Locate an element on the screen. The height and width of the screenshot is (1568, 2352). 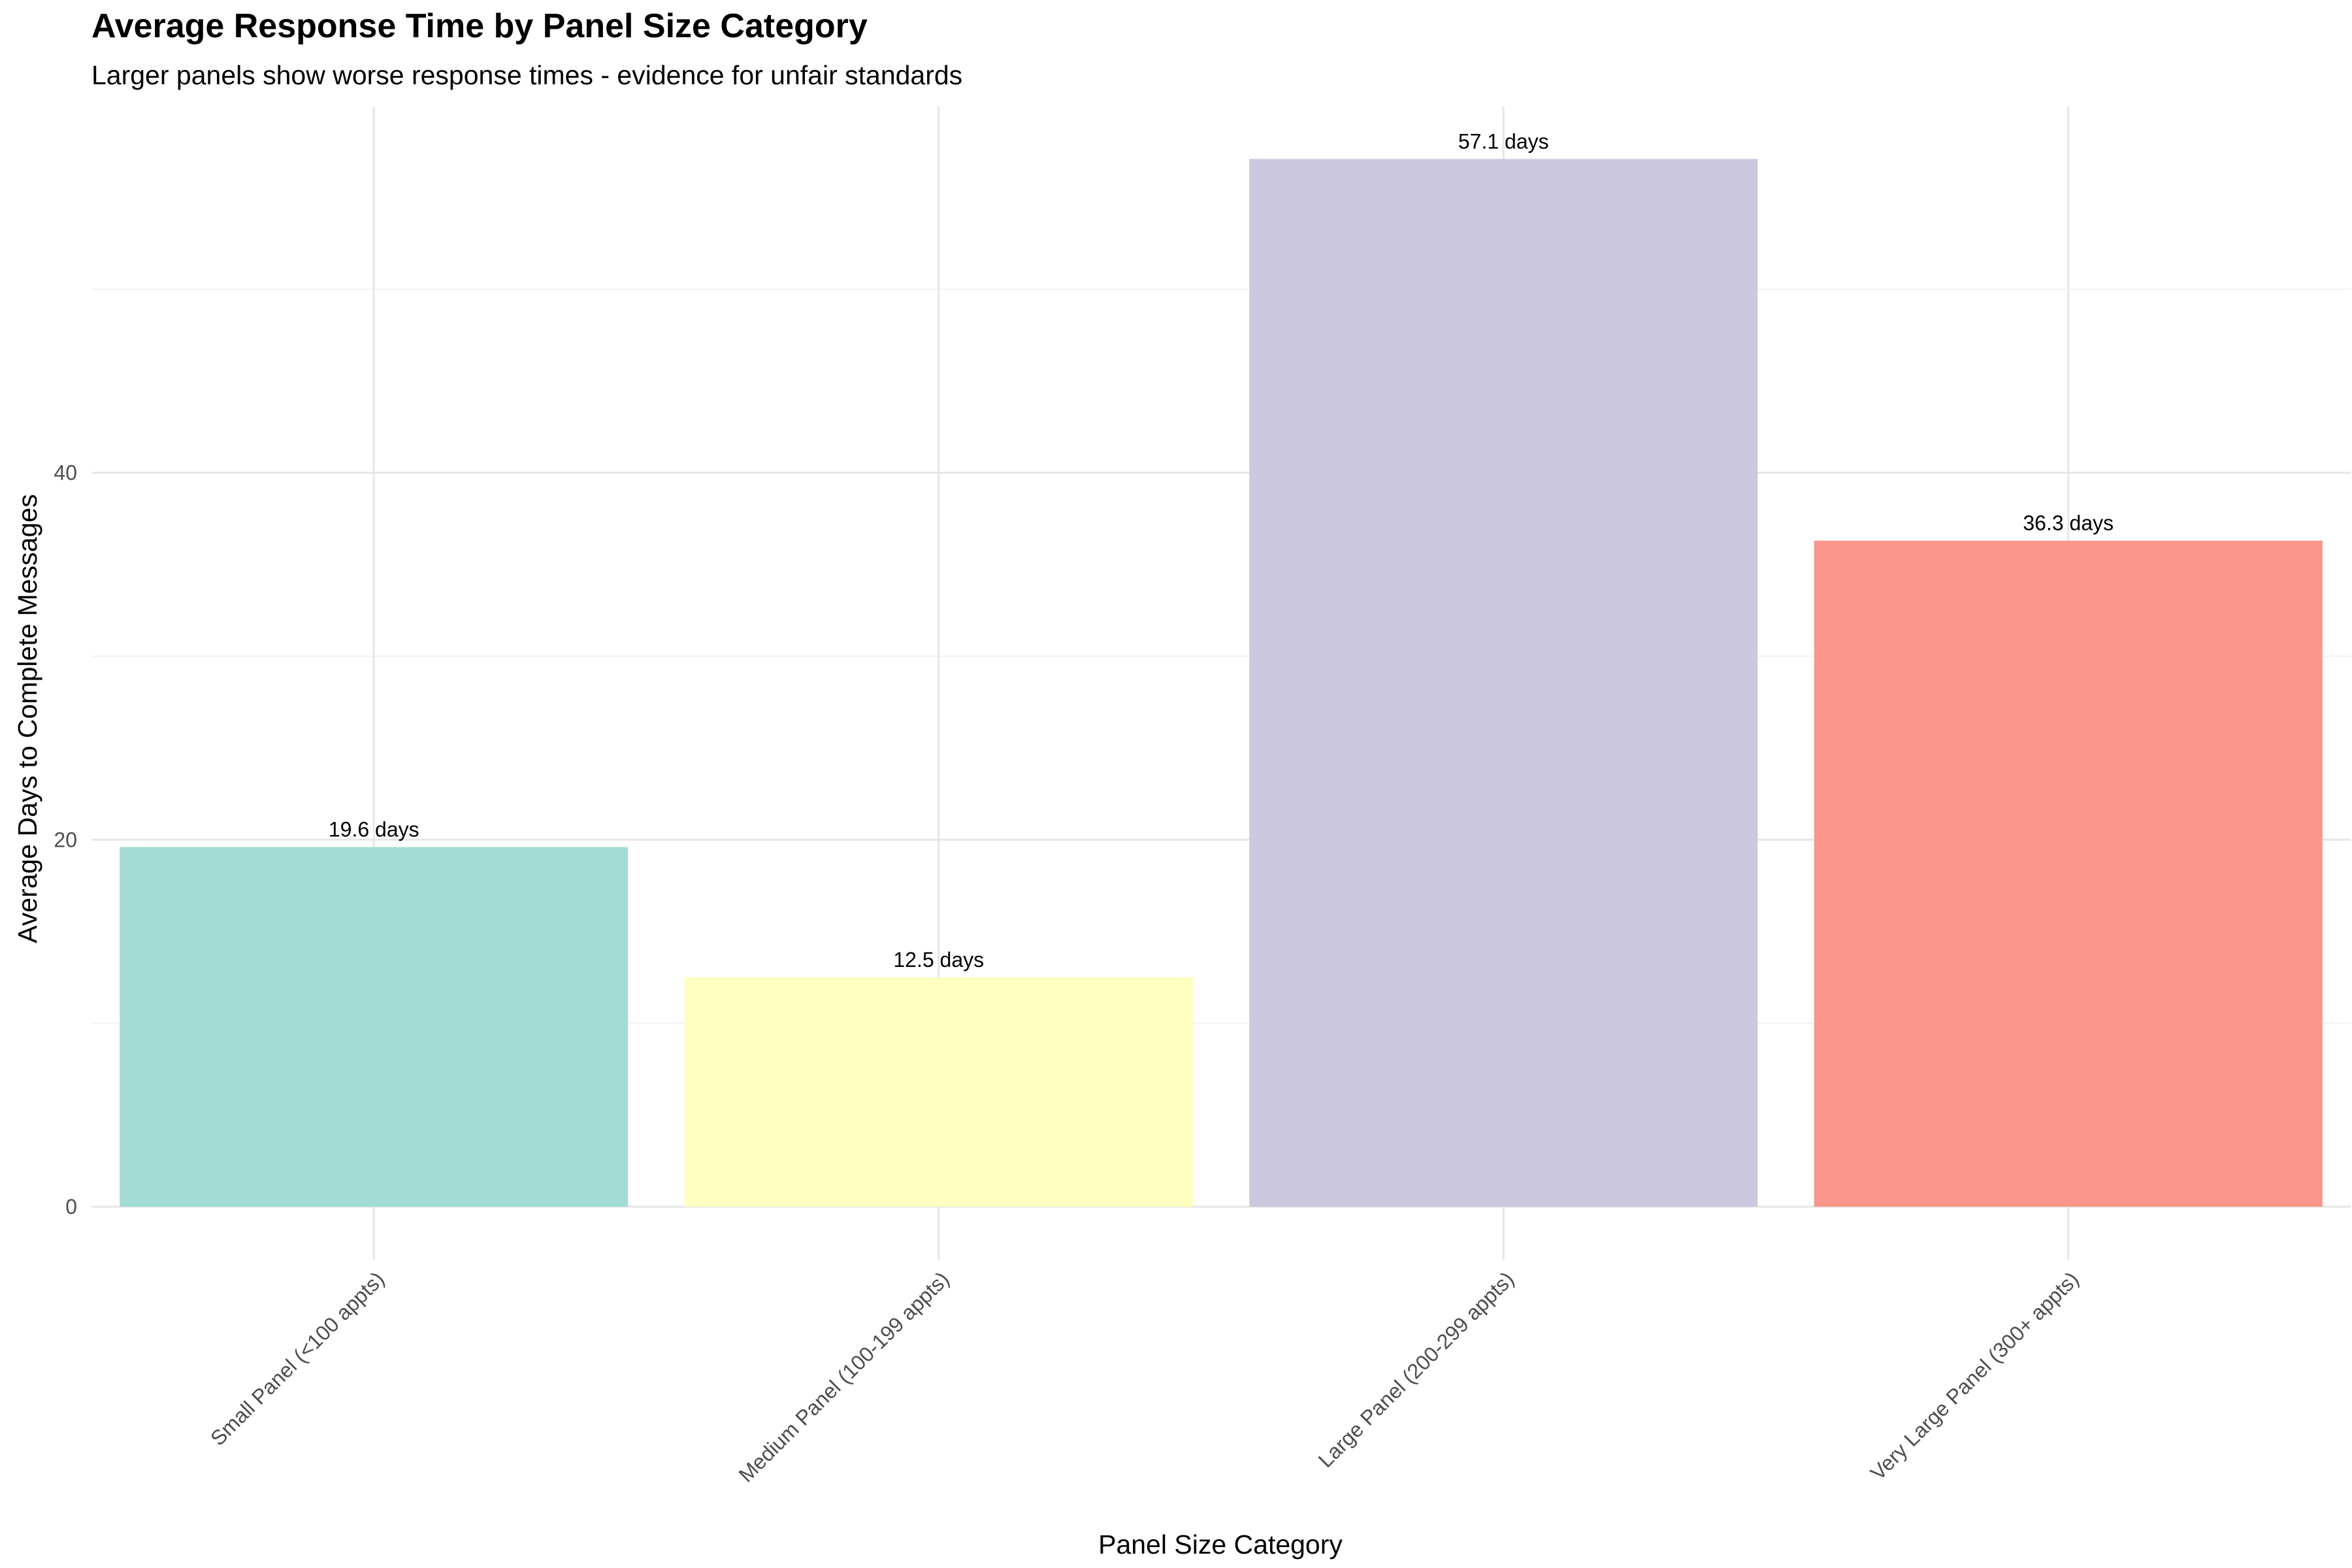
bar-data-label: 36.3 days is located at coordinates (2068, 523).